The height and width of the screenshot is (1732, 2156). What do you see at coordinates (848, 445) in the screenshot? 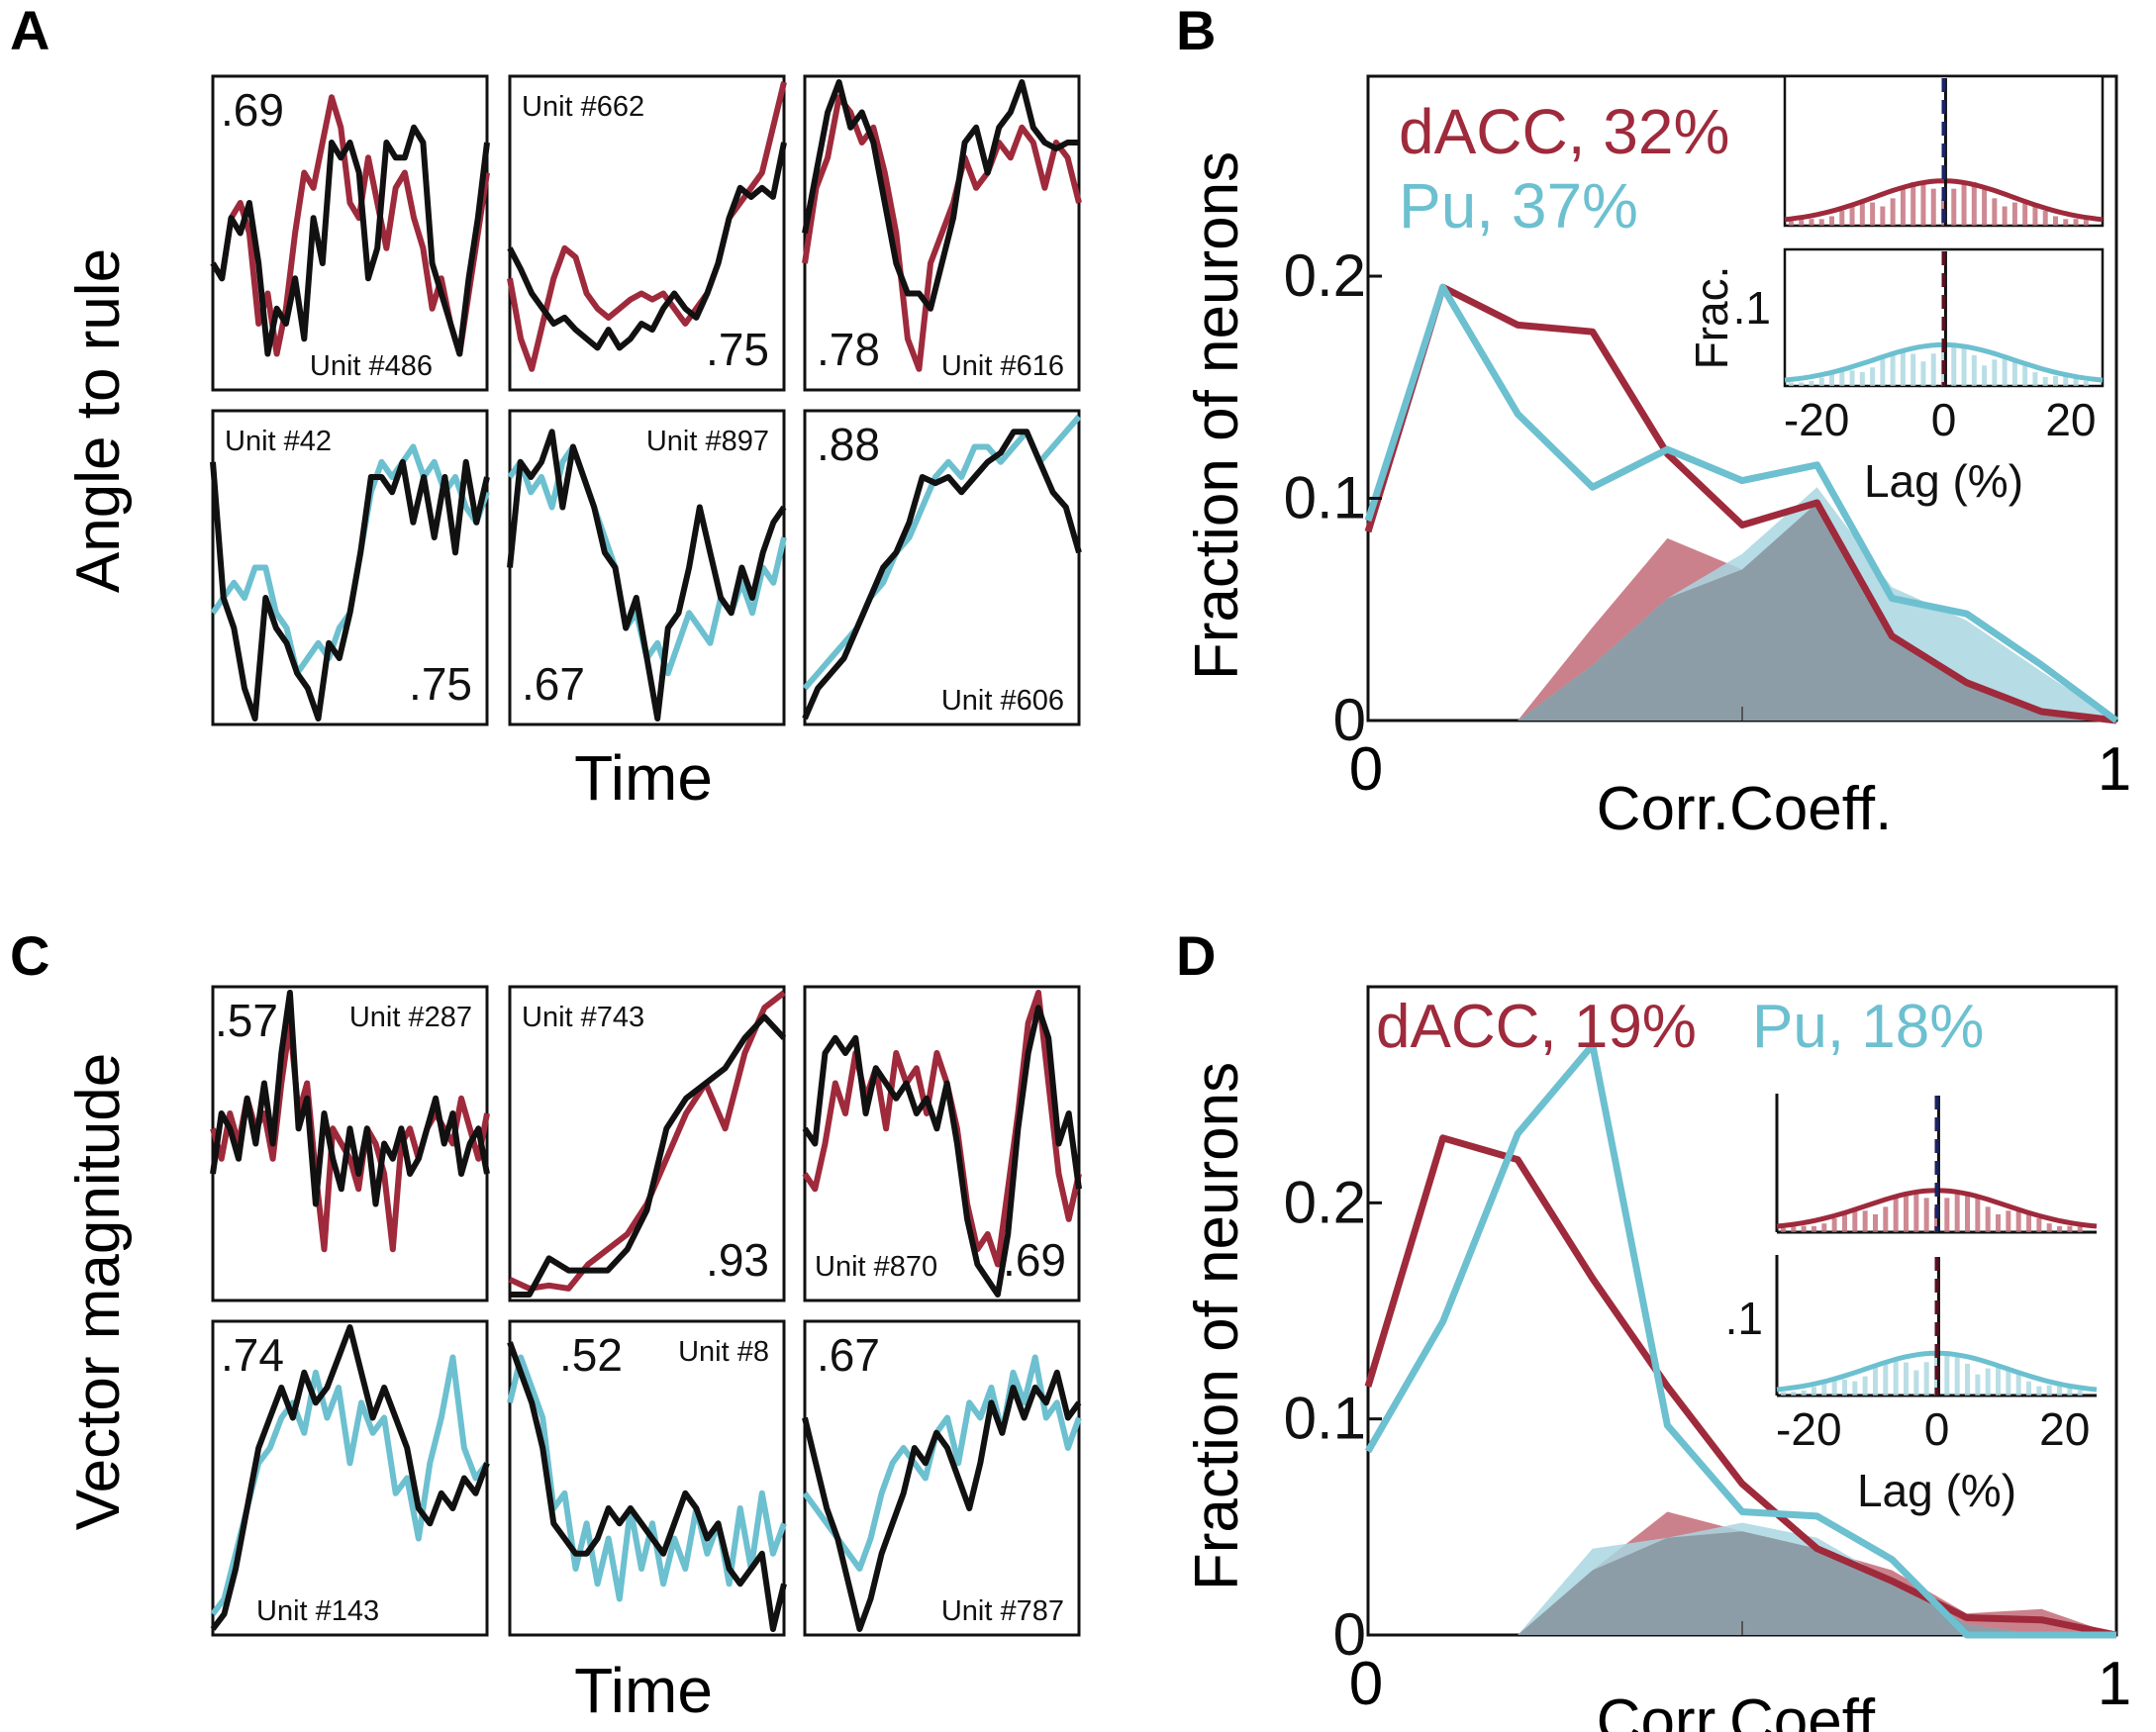
I see `corr-label: .88` at bounding box center [848, 445].